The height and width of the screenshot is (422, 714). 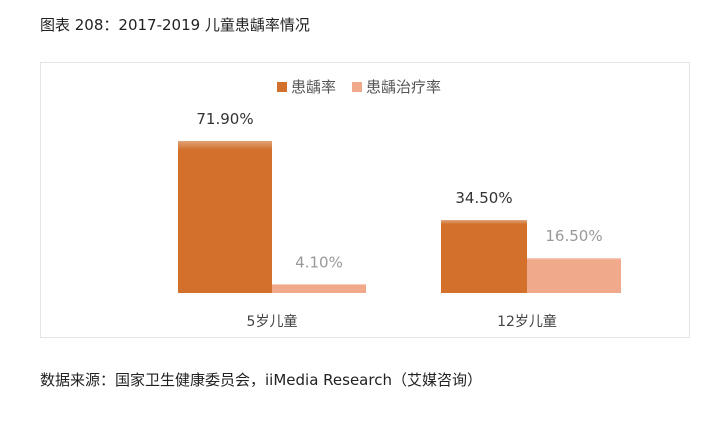 What do you see at coordinates (319, 262) in the screenshot?
I see `data-label: 4.10%` at bounding box center [319, 262].